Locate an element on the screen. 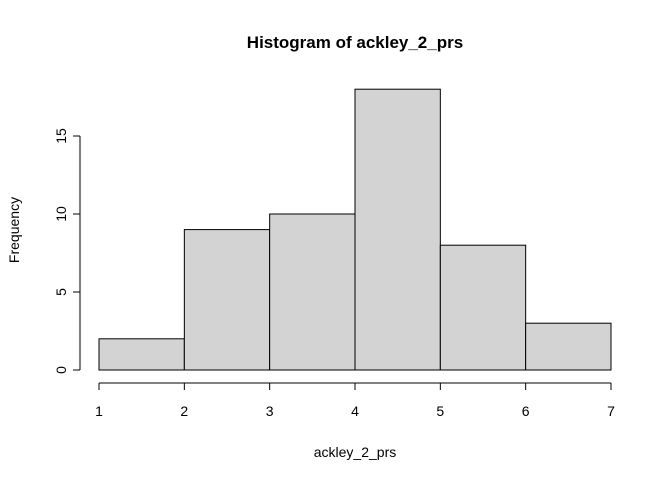  y-tick-label-0: 0 is located at coordinates (61, 370).